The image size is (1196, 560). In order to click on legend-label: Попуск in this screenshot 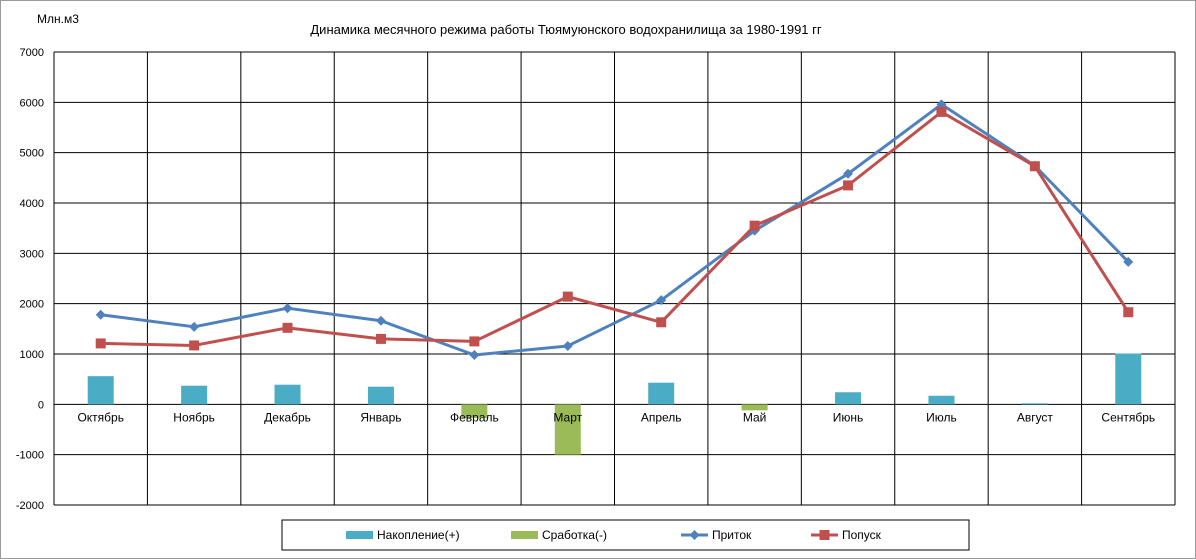, I will do `click(862, 535)`.